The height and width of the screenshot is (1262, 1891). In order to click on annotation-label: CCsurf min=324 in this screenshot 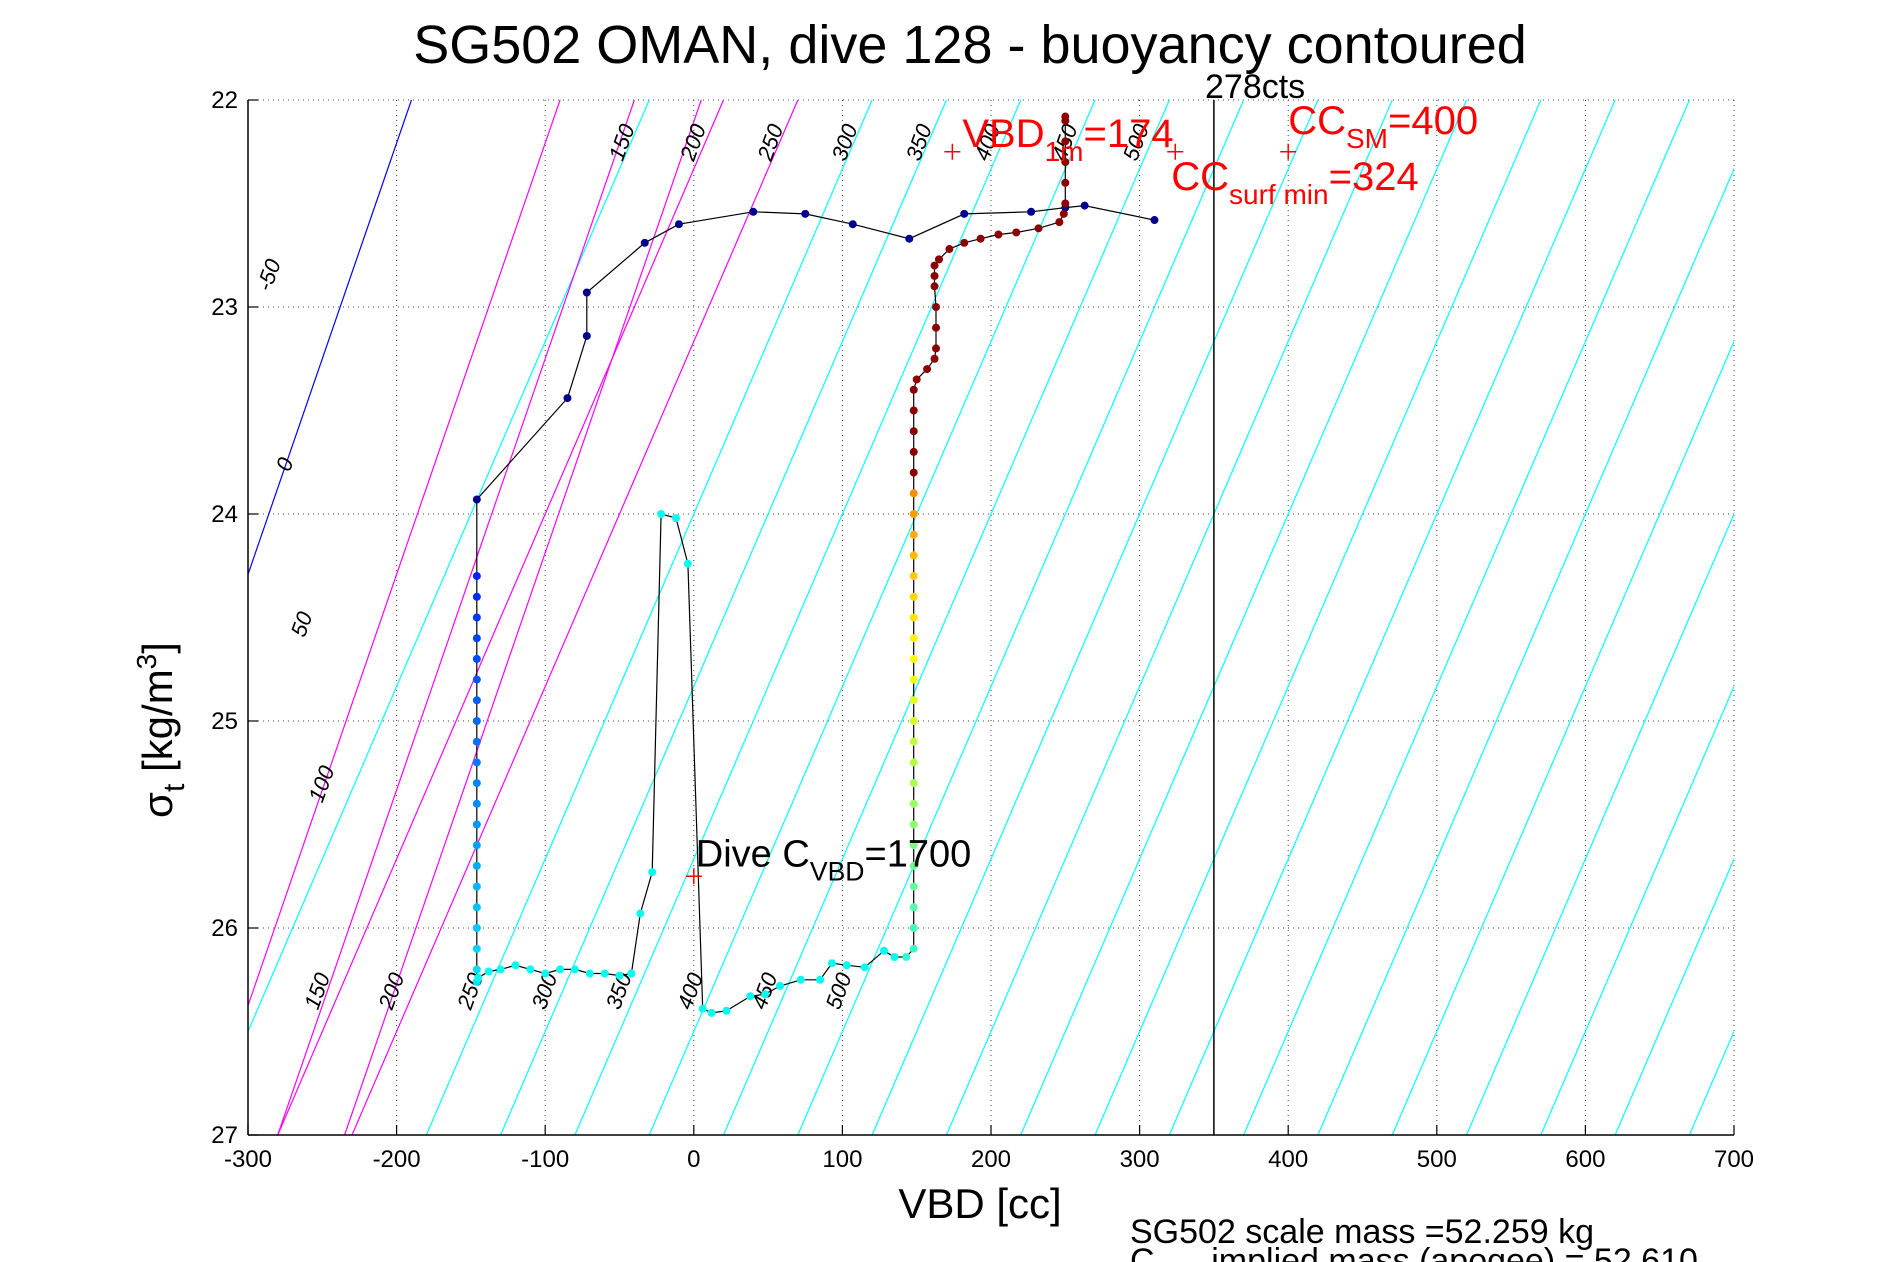, I will do `click(1294, 182)`.